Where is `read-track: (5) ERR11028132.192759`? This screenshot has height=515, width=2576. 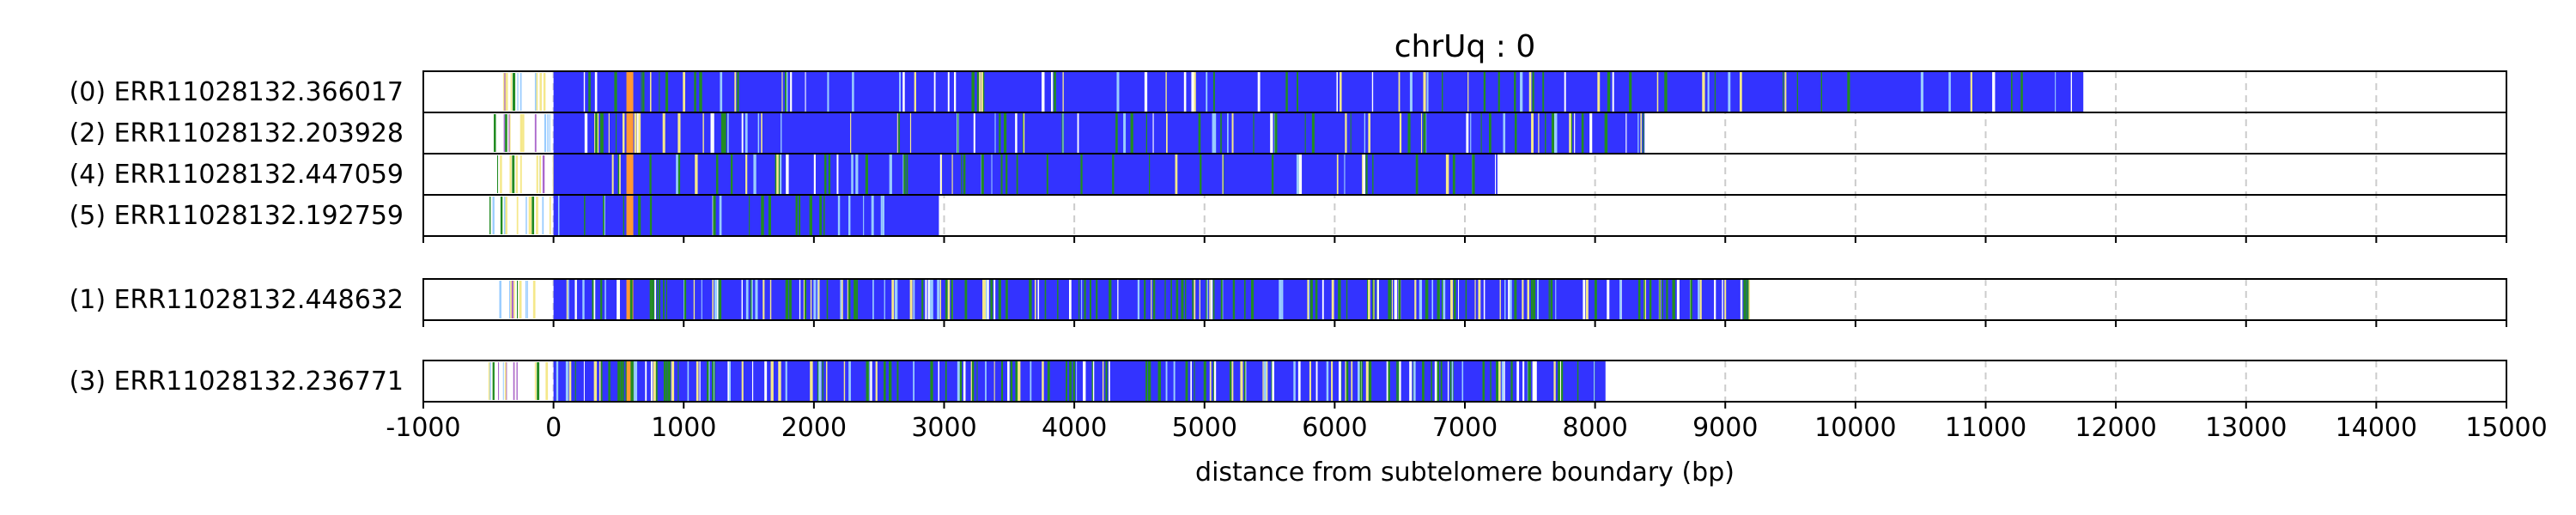 read-track: (5) ERR11028132.192759 is located at coordinates (505, 215).